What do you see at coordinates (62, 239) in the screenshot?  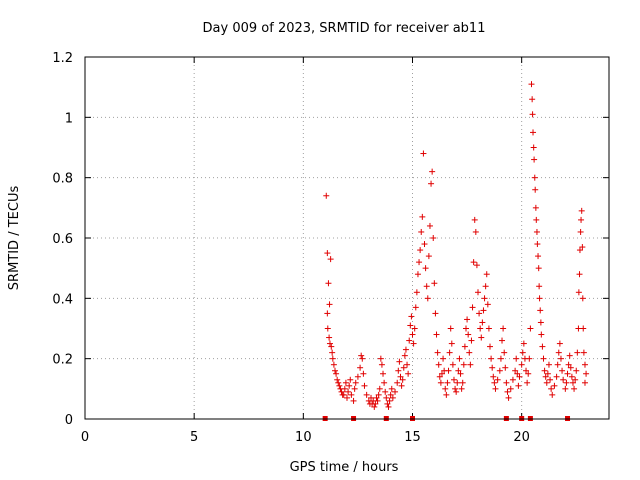 I see `y-tick-label: 0.6` at bounding box center [62, 239].